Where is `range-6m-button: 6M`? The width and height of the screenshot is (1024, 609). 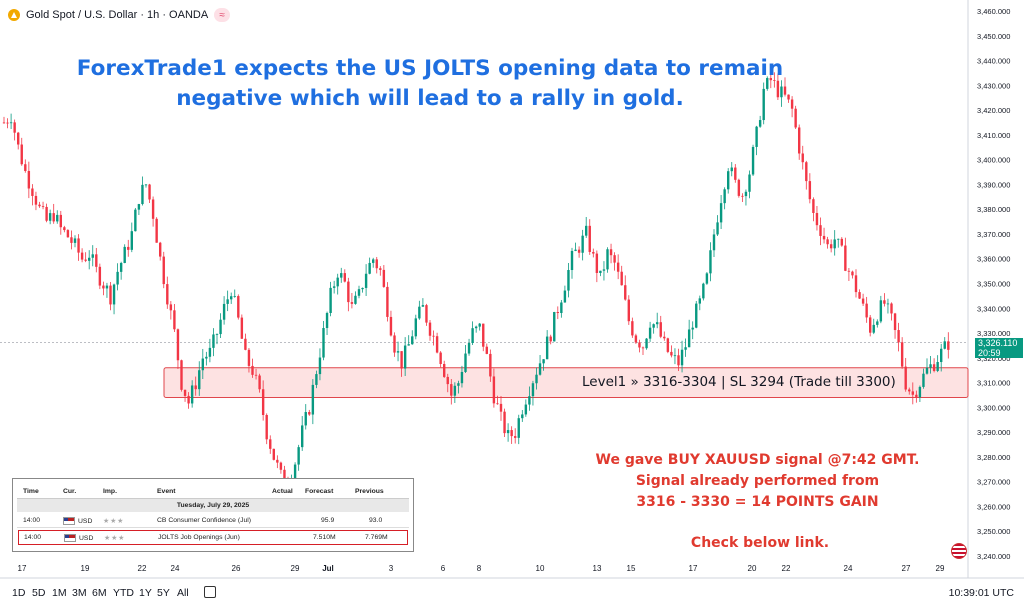 range-6m-button: 6M is located at coordinates (99, 593).